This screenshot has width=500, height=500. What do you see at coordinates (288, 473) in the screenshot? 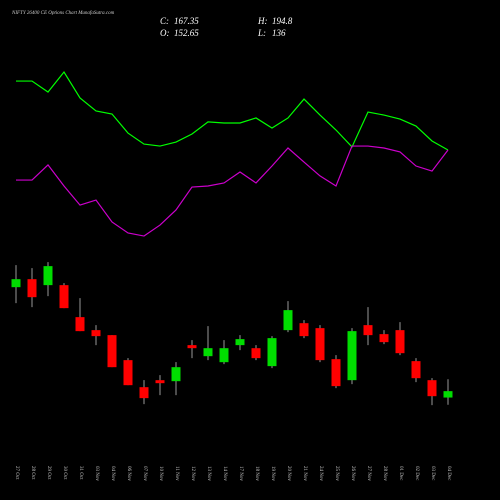
I see `x-tick-label: 20 Nov` at bounding box center [288, 473].